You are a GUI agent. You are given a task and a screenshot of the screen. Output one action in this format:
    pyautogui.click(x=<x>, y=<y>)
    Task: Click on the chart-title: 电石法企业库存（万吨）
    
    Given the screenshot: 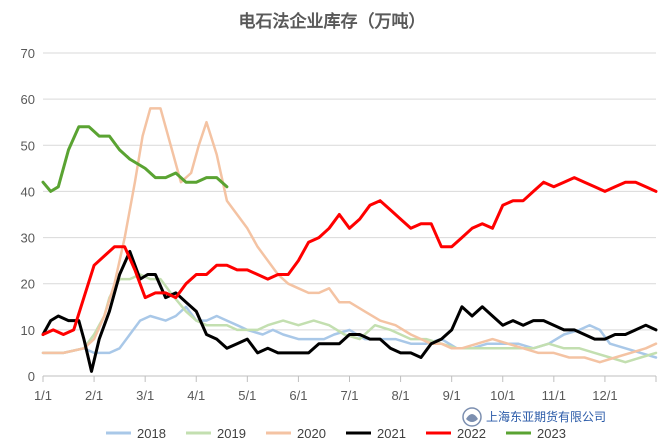 What is the action you would take?
    pyautogui.click(x=332, y=21)
    